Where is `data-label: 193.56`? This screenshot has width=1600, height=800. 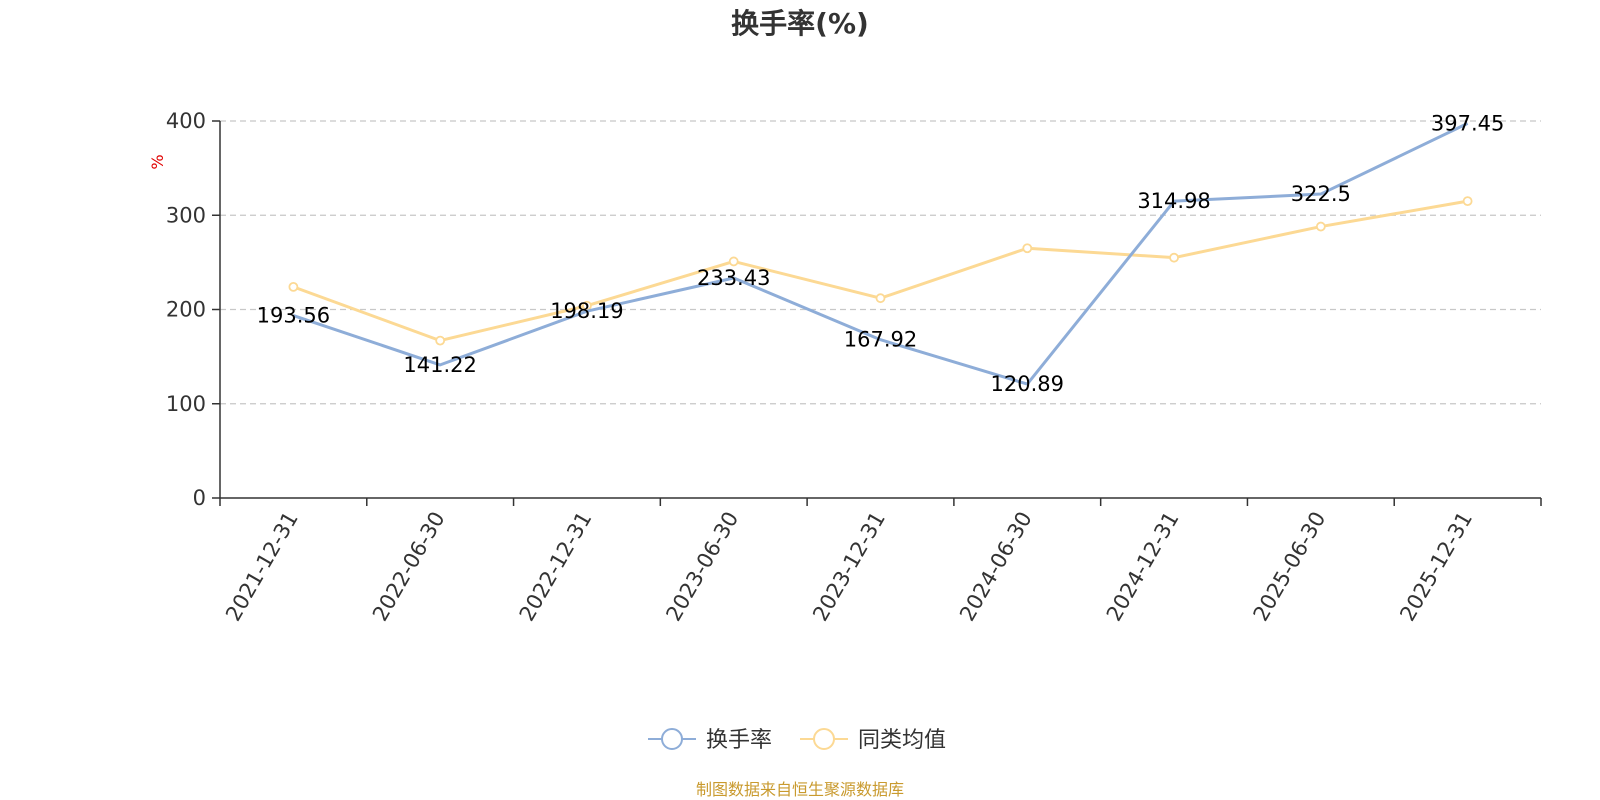
data-label: 193.56 is located at coordinates (293, 316).